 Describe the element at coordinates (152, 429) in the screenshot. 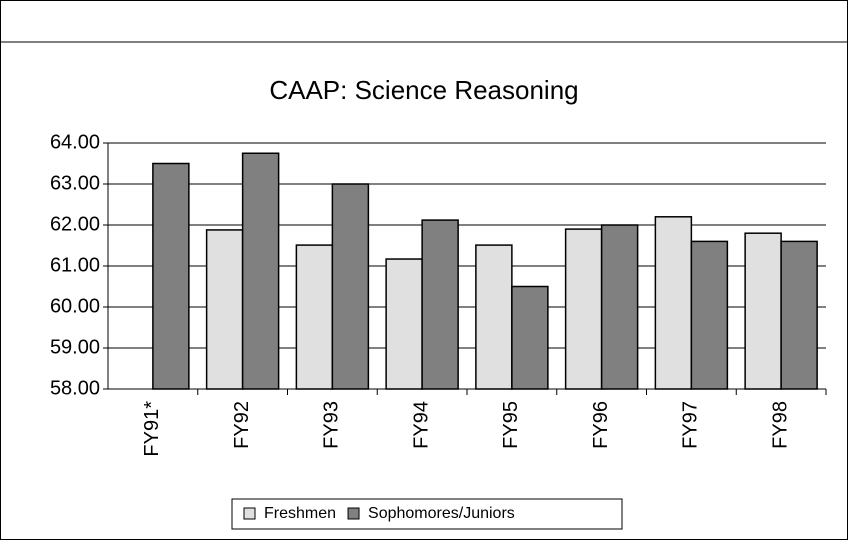

I see `x-tick-label: FY91*` at that location.